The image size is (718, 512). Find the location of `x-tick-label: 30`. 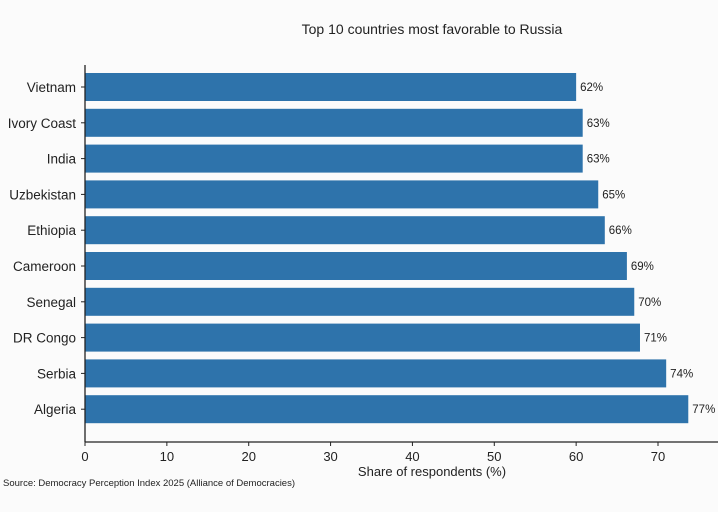

x-tick-label: 30 is located at coordinates (330, 456).